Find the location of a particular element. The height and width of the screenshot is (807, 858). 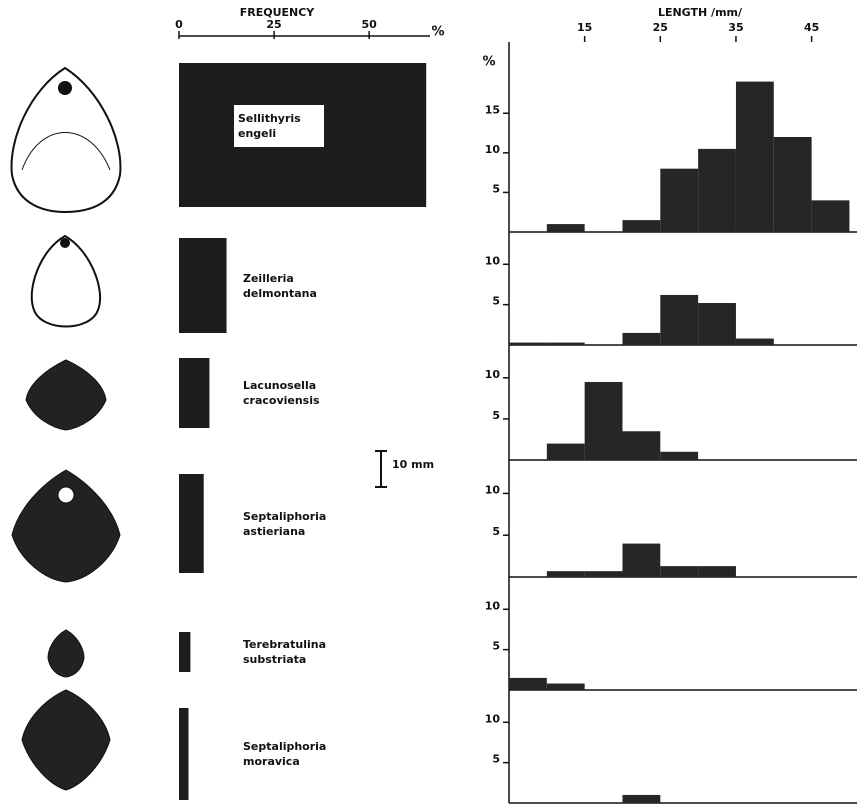

category-label: Terebratulina substriata is located at coordinates (284, 652).